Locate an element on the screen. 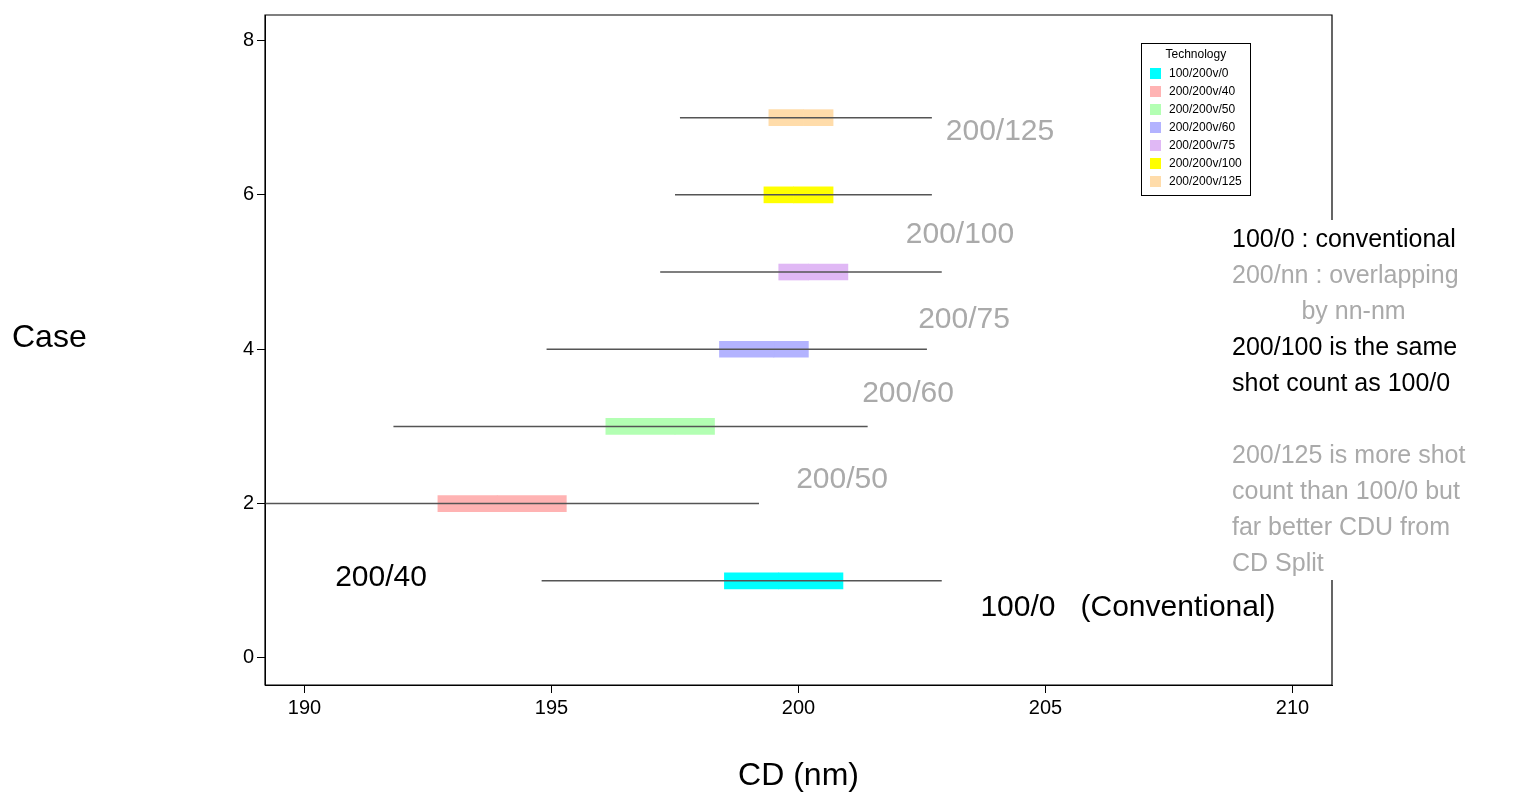 Image resolution: width=1520 pixels, height=799 pixels. annotation: 200/100 is the same shot count as 100/0 is located at coordinates (1345, 364).